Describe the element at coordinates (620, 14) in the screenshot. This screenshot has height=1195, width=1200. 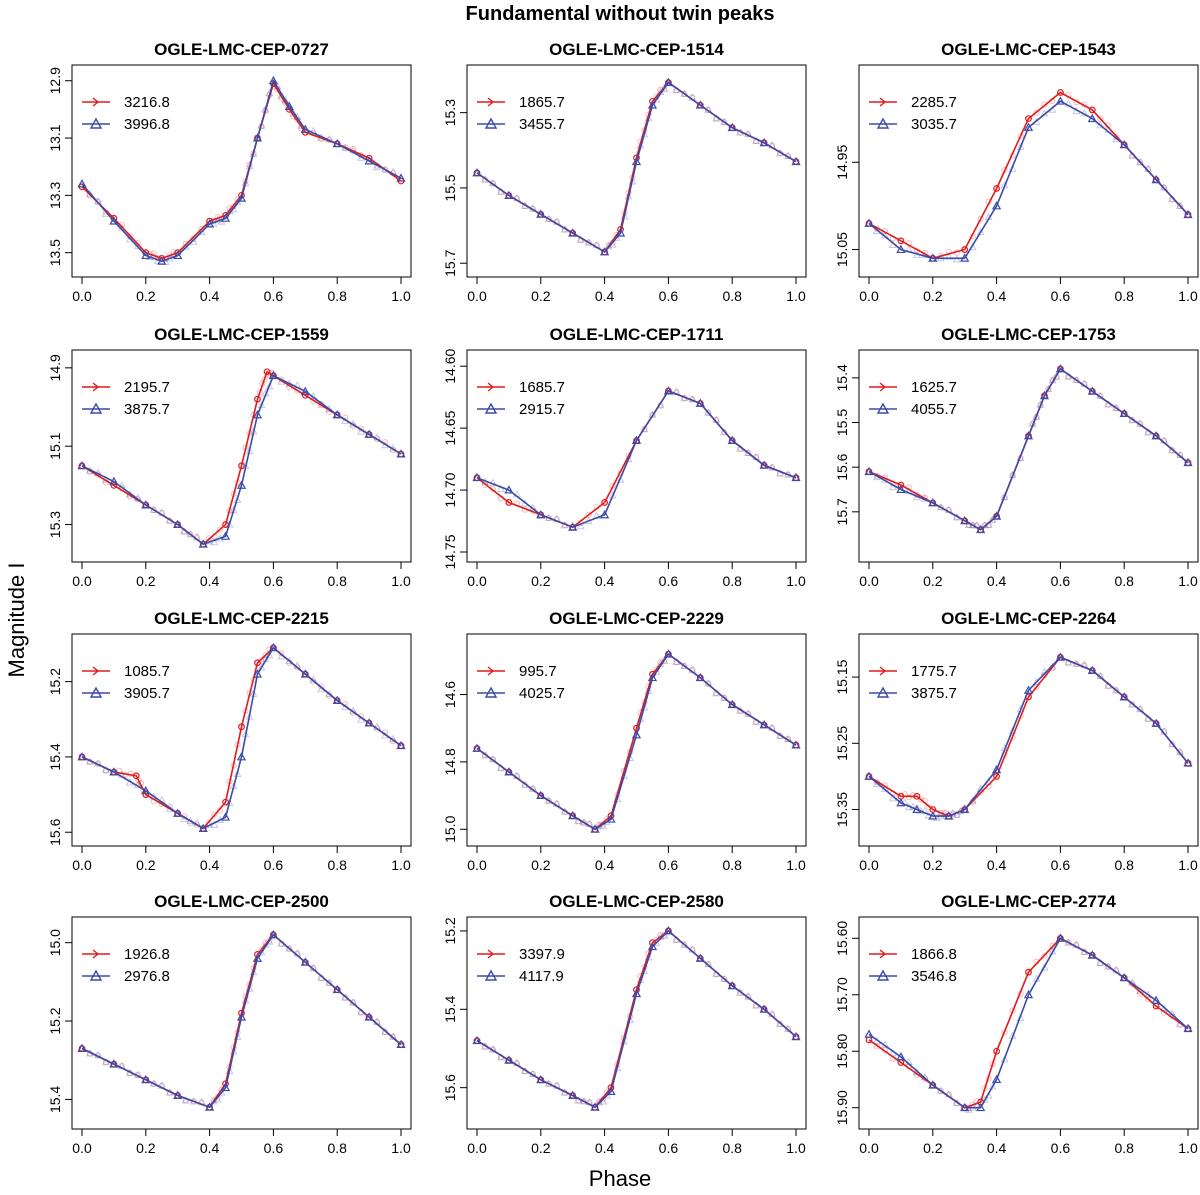
I see `figure-title: Fundamental without twin peaks` at that location.